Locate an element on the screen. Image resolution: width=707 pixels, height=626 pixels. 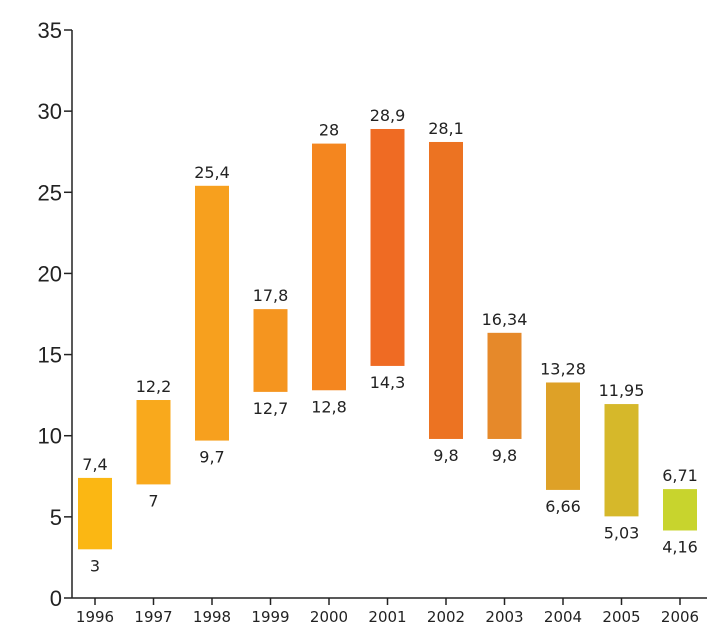
high-value-label: 7,4 is located at coordinates (94, 464).